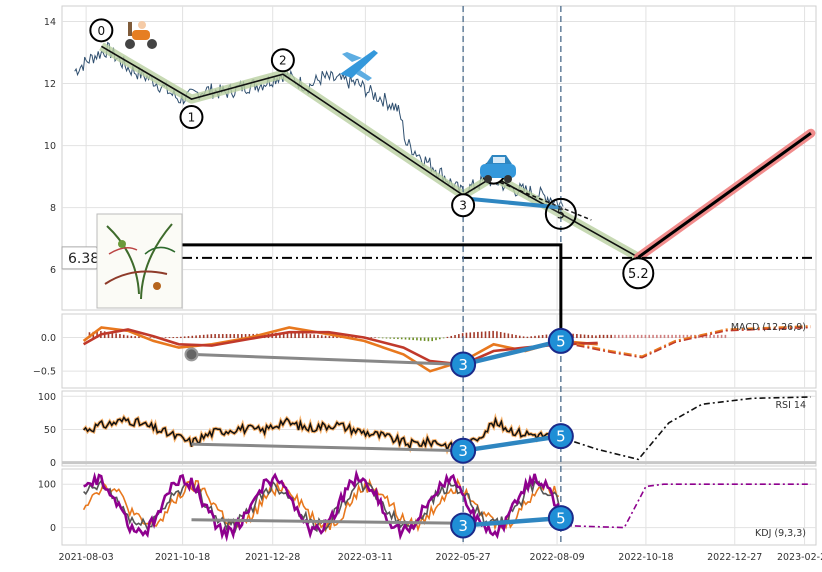 This screenshot has width=822, height=572. What do you see at coordinates (799, 557) in the screenshot?
I see `x-tick-label: 2023-02-20` at bounding box center [799, 557].